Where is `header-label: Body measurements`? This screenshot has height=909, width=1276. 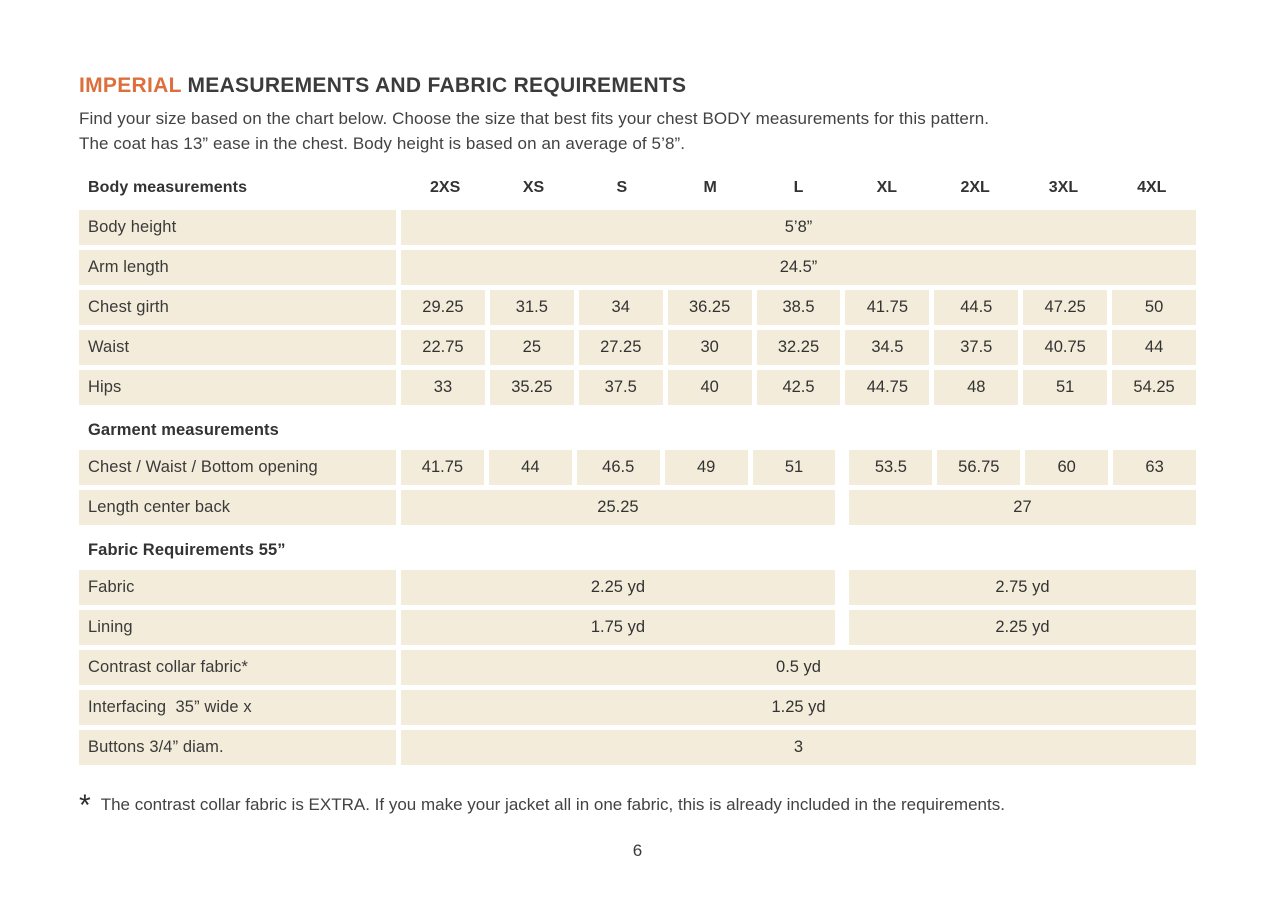
header-label: Body measurements is located at coordinates (168, 187).